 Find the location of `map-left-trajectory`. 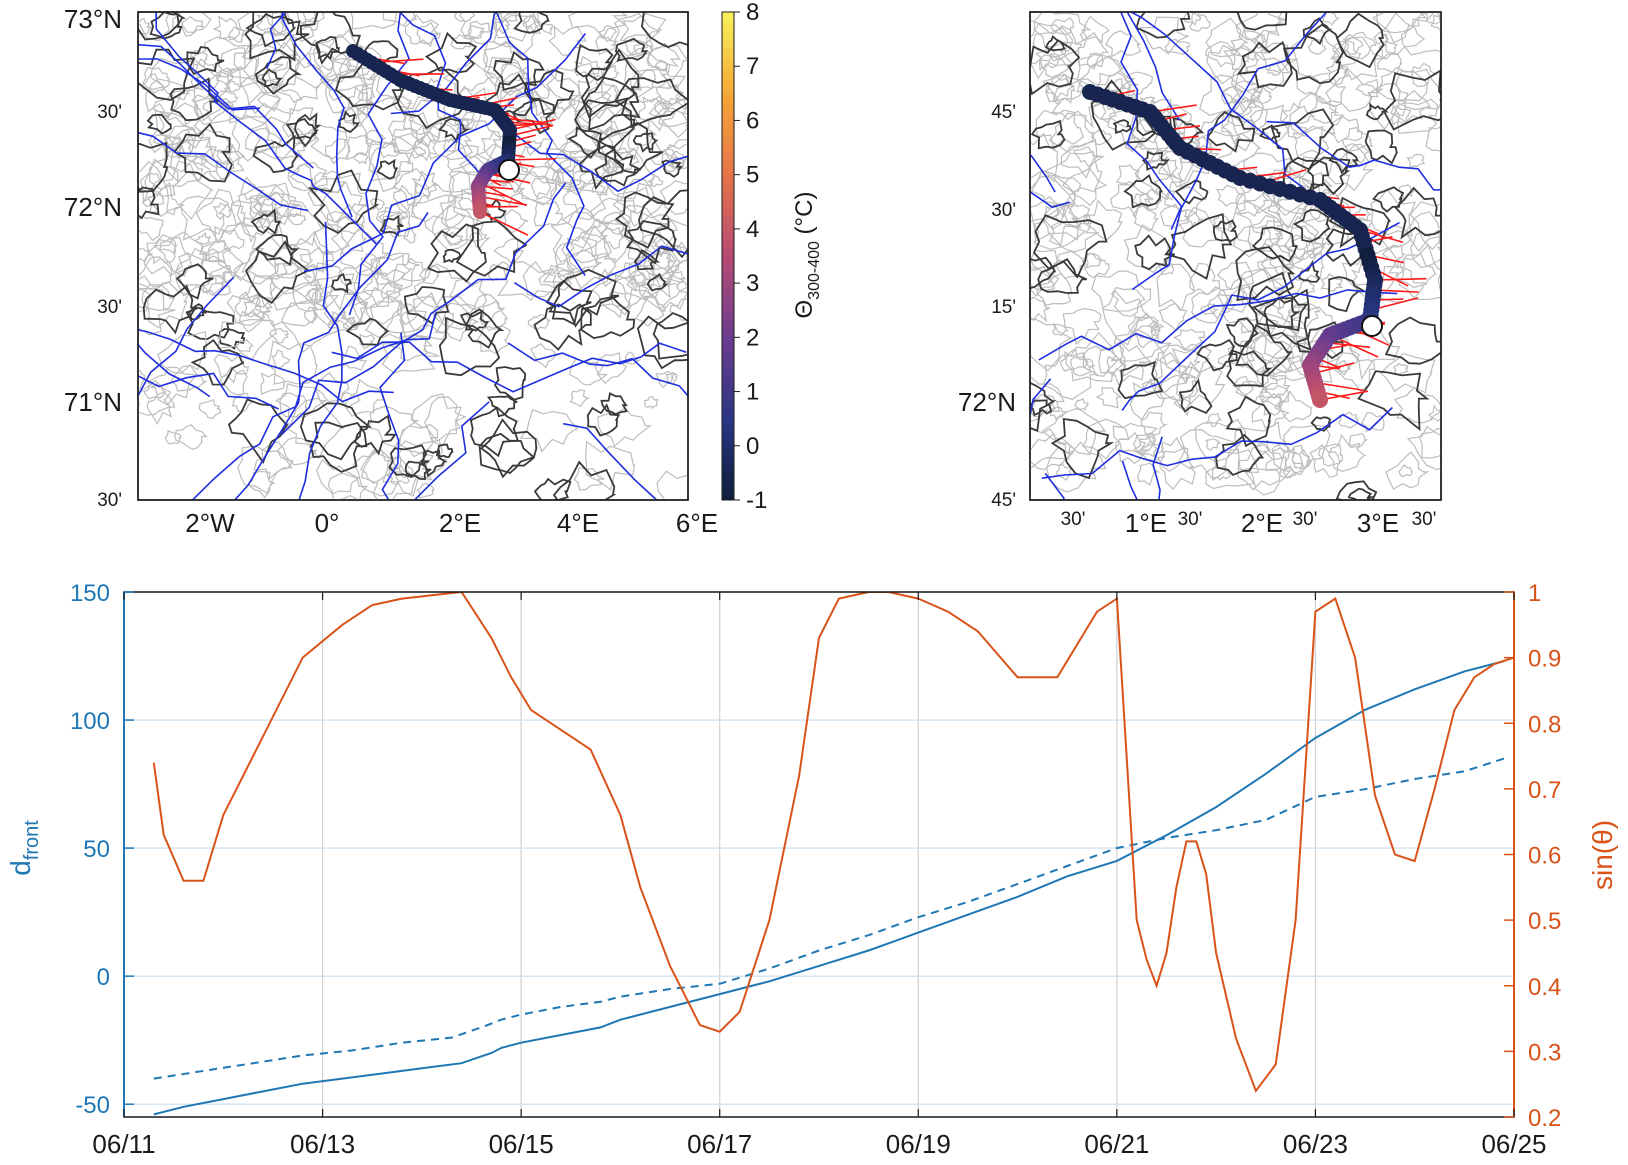

map-left-trajectory is located at coordinates (451, 140).